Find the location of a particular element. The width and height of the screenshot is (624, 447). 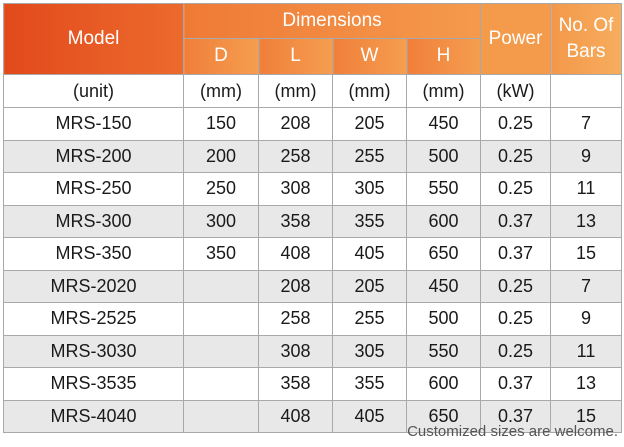

table-row: MRS-250 250 308 305 550 0.25 11 is located at coordinates (313, 189).